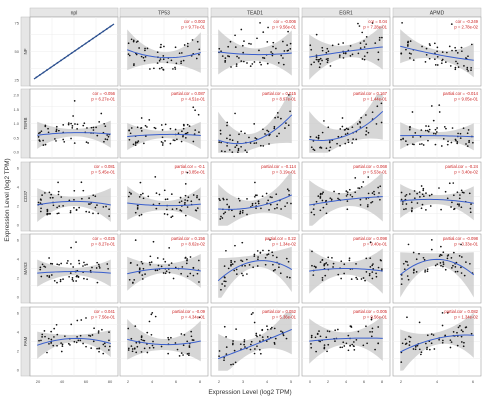  Describe the element at coordinates (284, 244) in the screenshot. I see `correlation-annotation: p = 1.34e-02` at that location.